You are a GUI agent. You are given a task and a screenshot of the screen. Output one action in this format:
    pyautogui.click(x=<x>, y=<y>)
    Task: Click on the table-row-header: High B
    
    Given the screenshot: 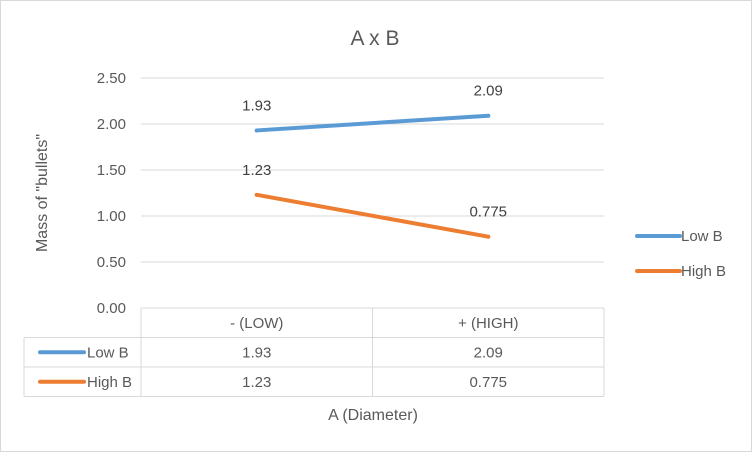 What is the action you would take?
    pyautogui.click(x=109, y=382)
    